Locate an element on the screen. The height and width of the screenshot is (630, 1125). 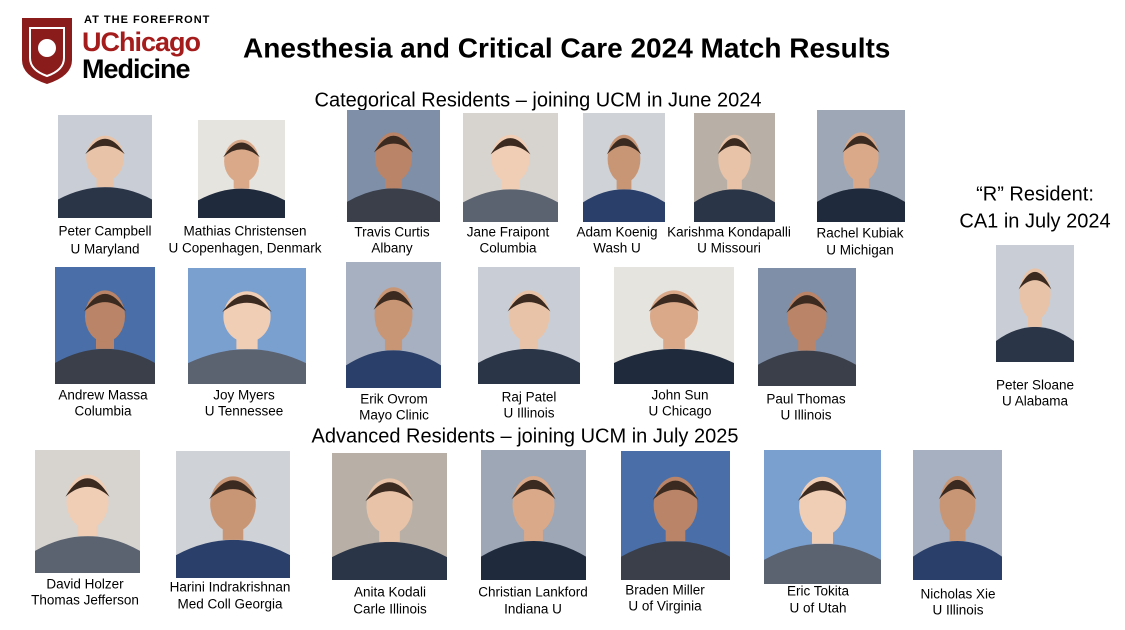
person-name: Paul Thomas is located at coordinates (806, 399).